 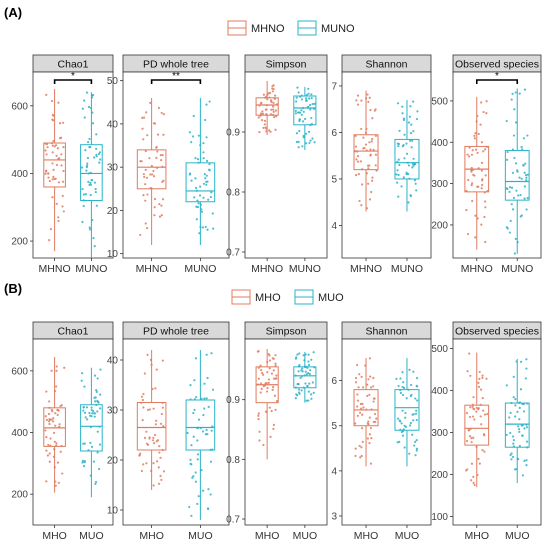 I want to click on facet-title: Shannon, so click(x=386, y=65).